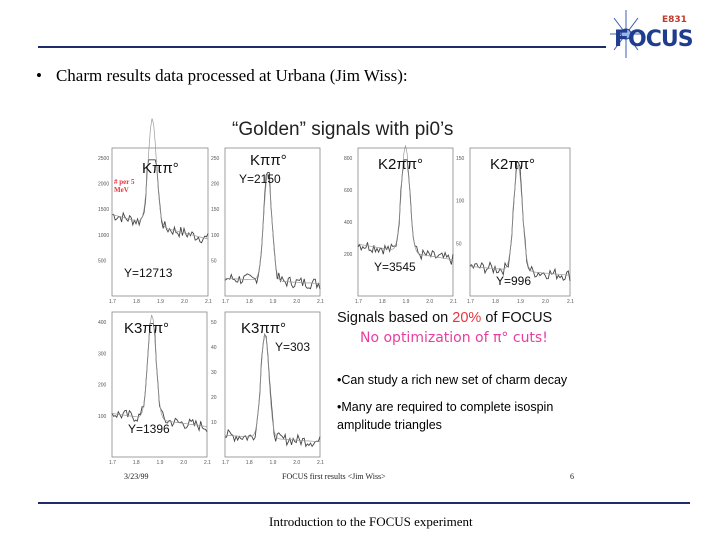  I want to click on histogram-4: 150 100 50 1.7 1.8 1.9 2.0 2.1, so click(515, 226).